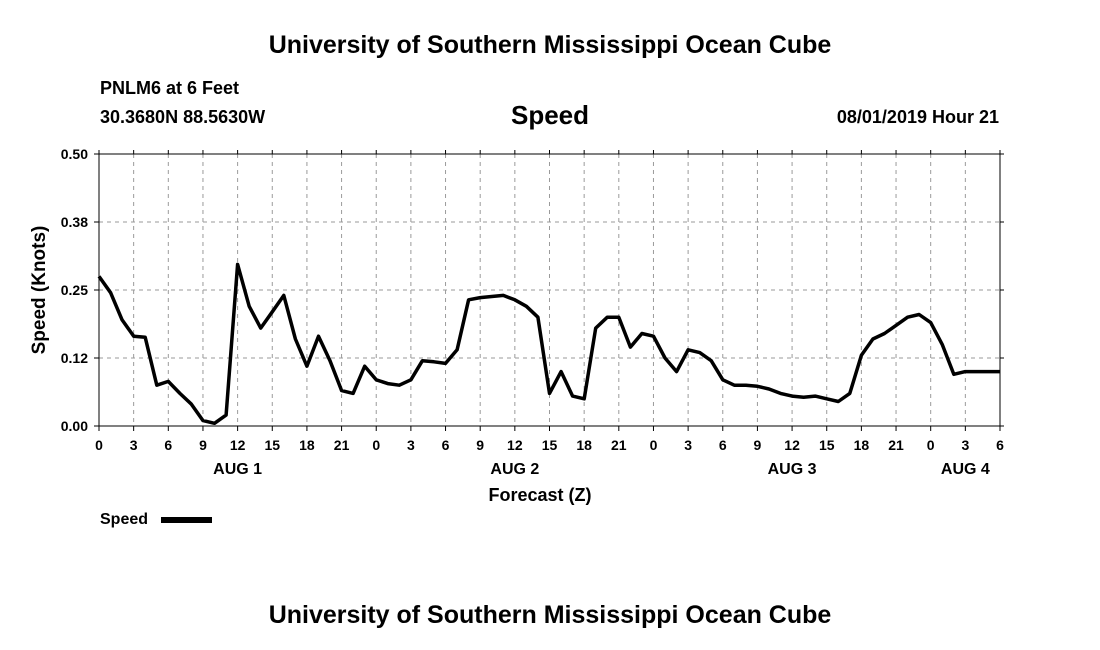  What do you see at coordinates (792, 469) in the screenshot?
I see `day-label: AUG 3` at bounding box center [792, 469].